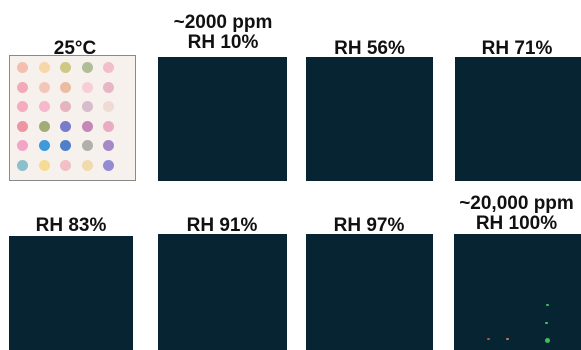  I want to click on panel-label-25c: 25°C, so click(75, 48).